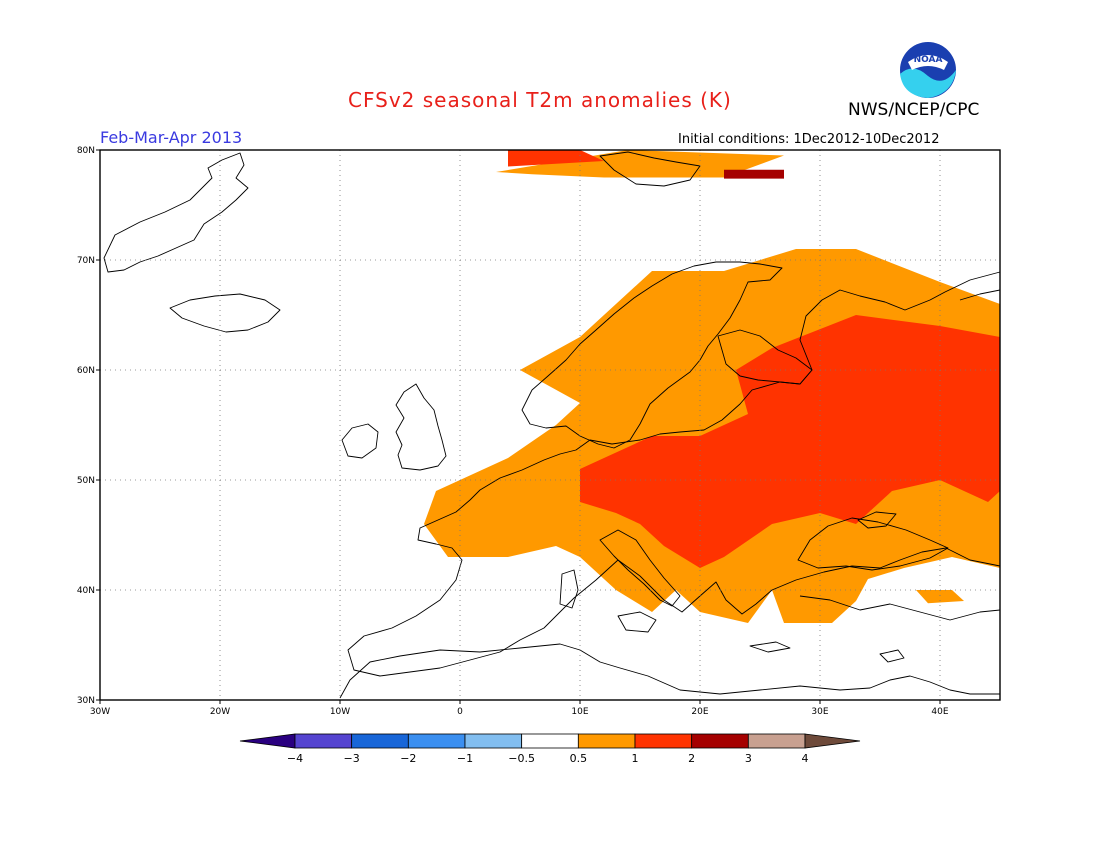 The image size is (1100, 850). I want to click on tick-label-lon-10W: 10W, so click(340, 712).